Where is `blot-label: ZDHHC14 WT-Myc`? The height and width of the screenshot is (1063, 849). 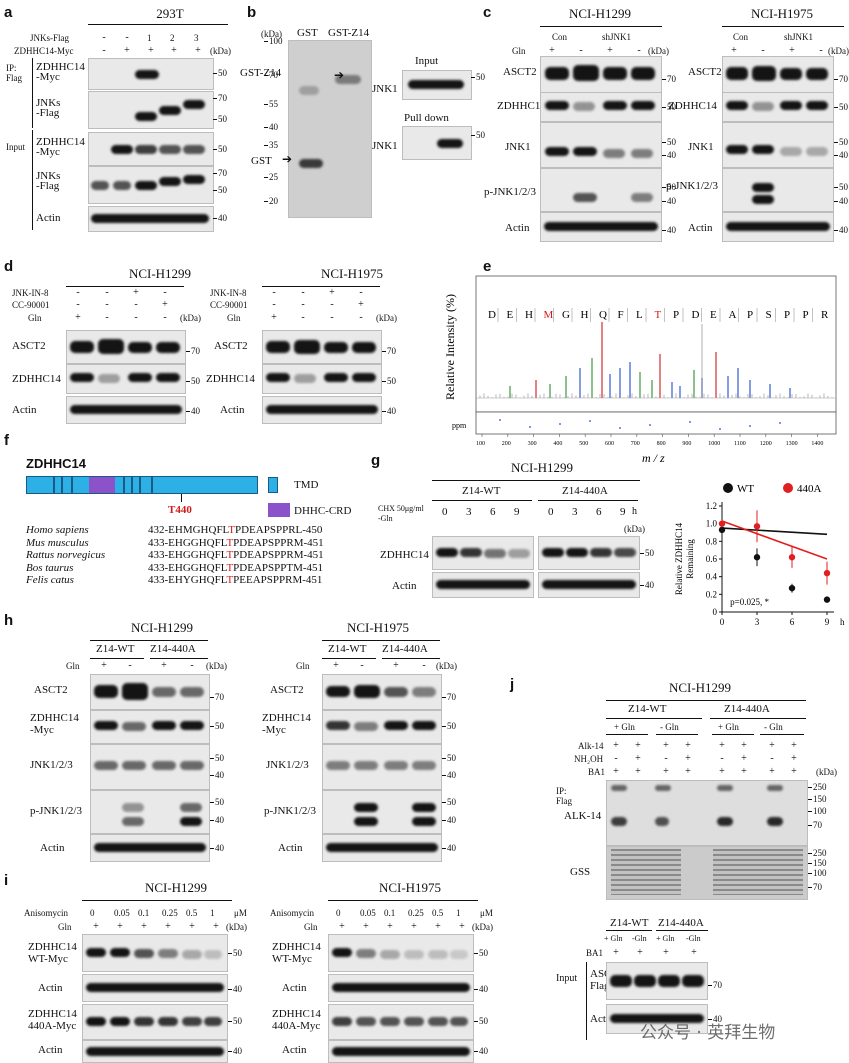 blot-label: ZDHHC14 WT-Myc is located at coordinates (296, 953).